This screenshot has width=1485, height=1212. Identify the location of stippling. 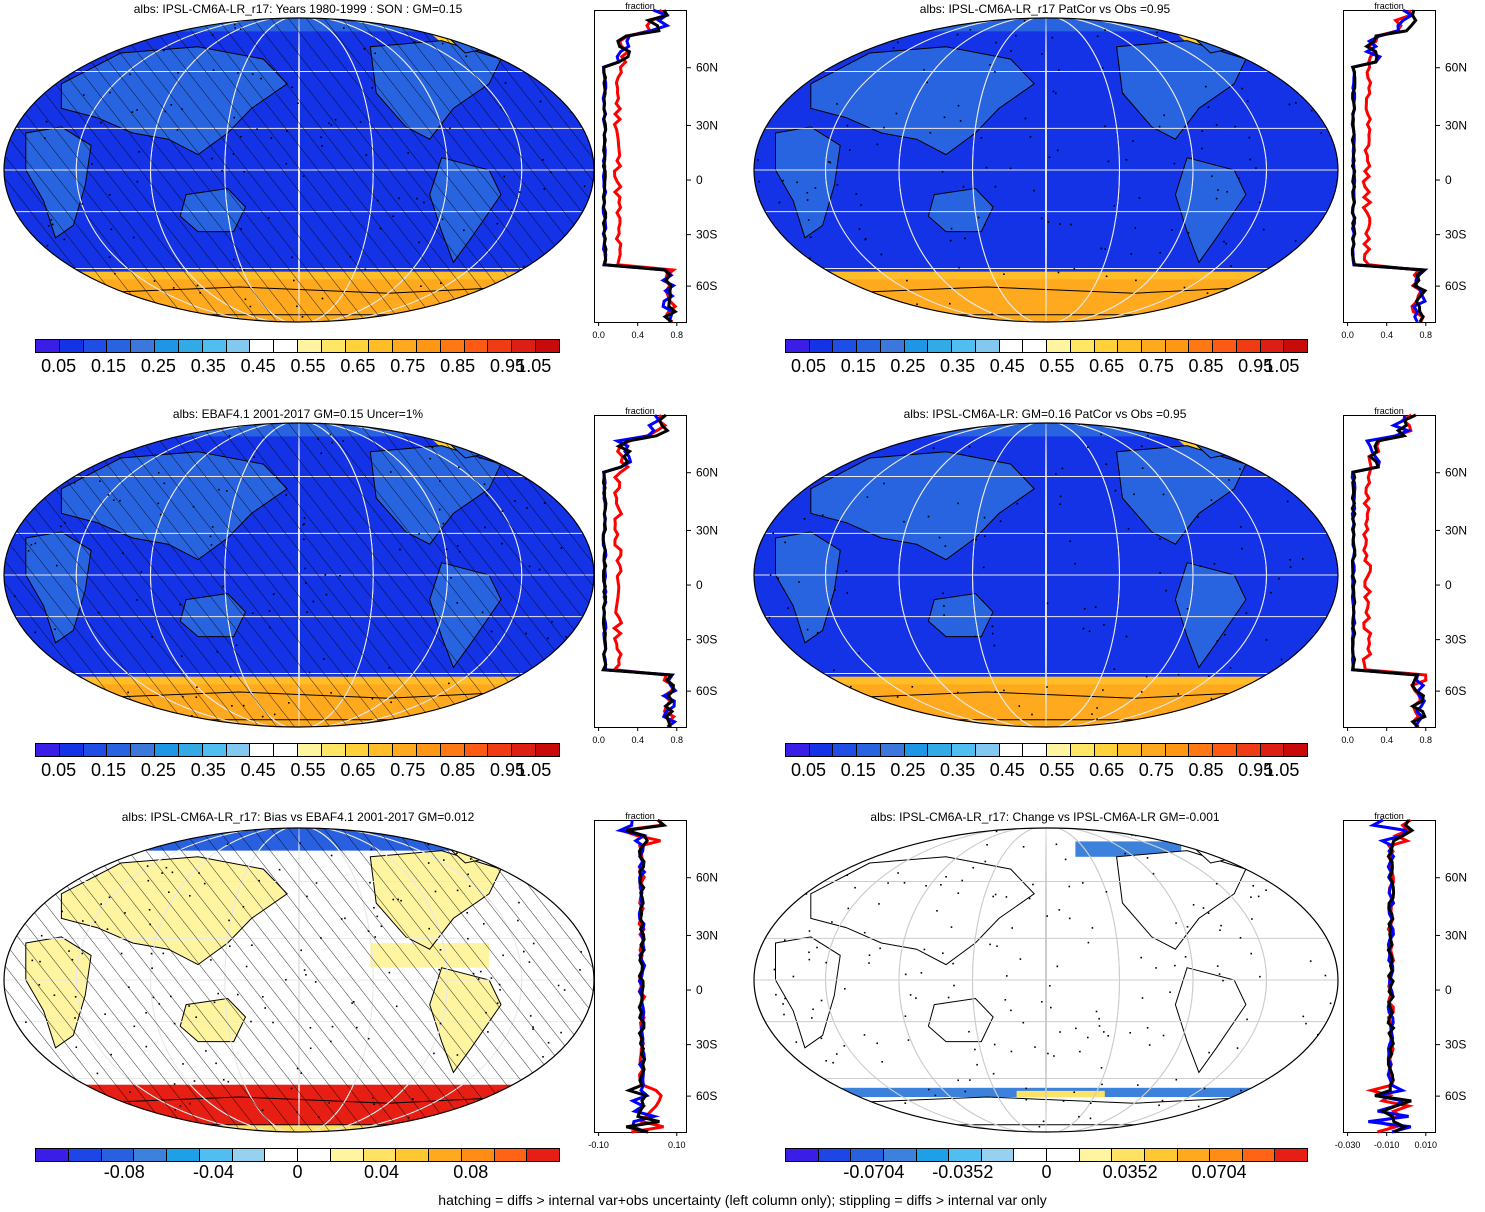
(1047, 170).